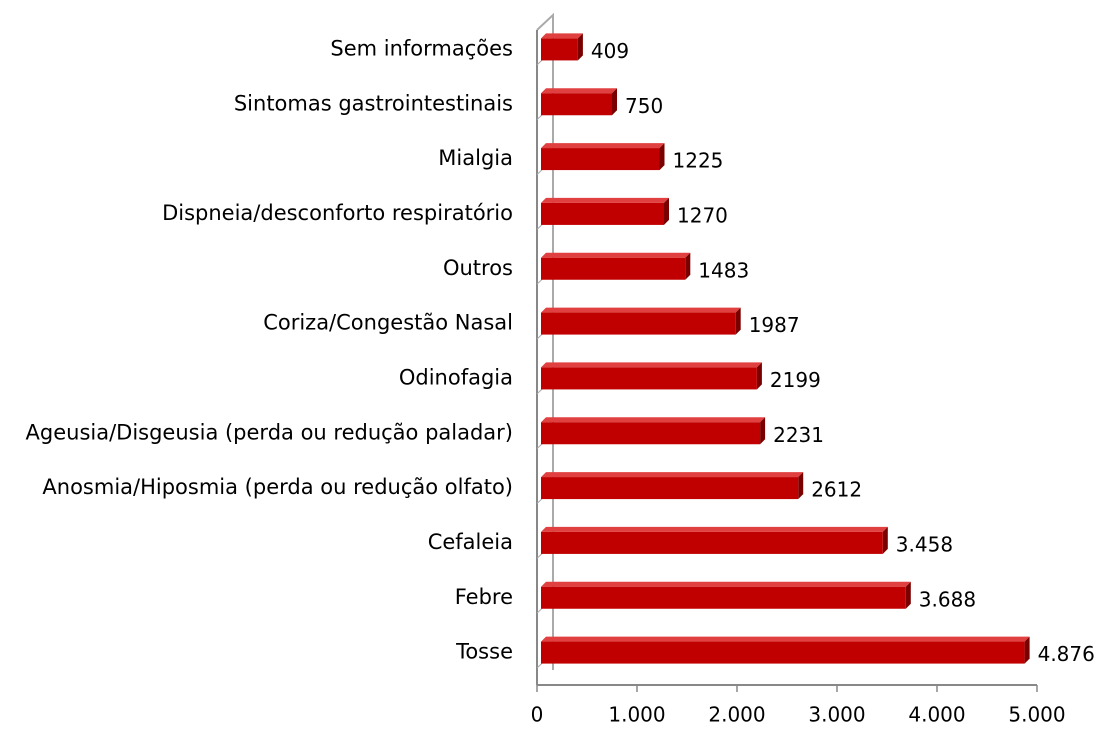  What do you see at coordinates (723, 270) in the screenshot?
I see `value-label: 1483` at bounding box center [723, 270].